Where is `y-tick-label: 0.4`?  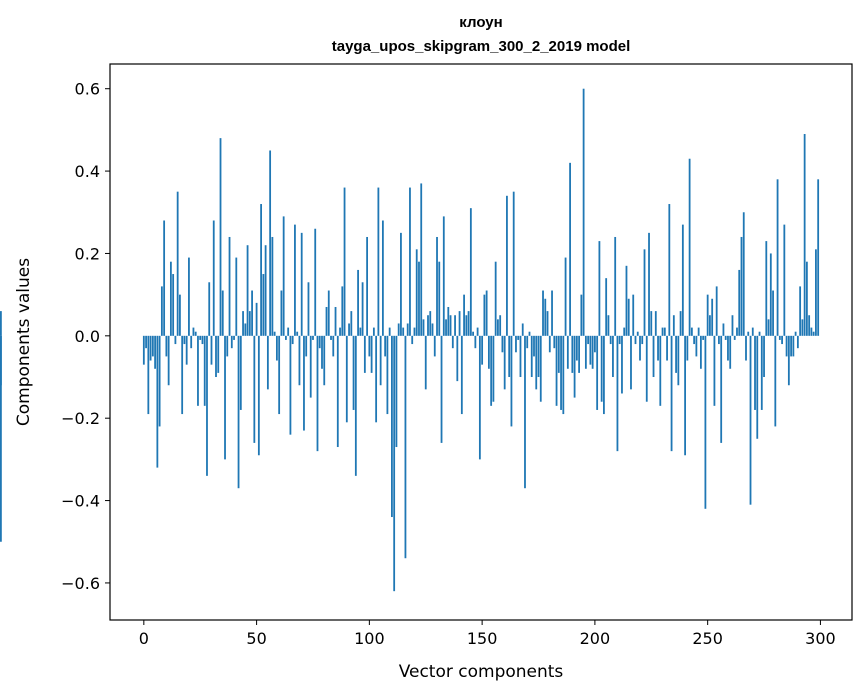
y-tick-label: 0.4 is located at coordinates (87, 171).